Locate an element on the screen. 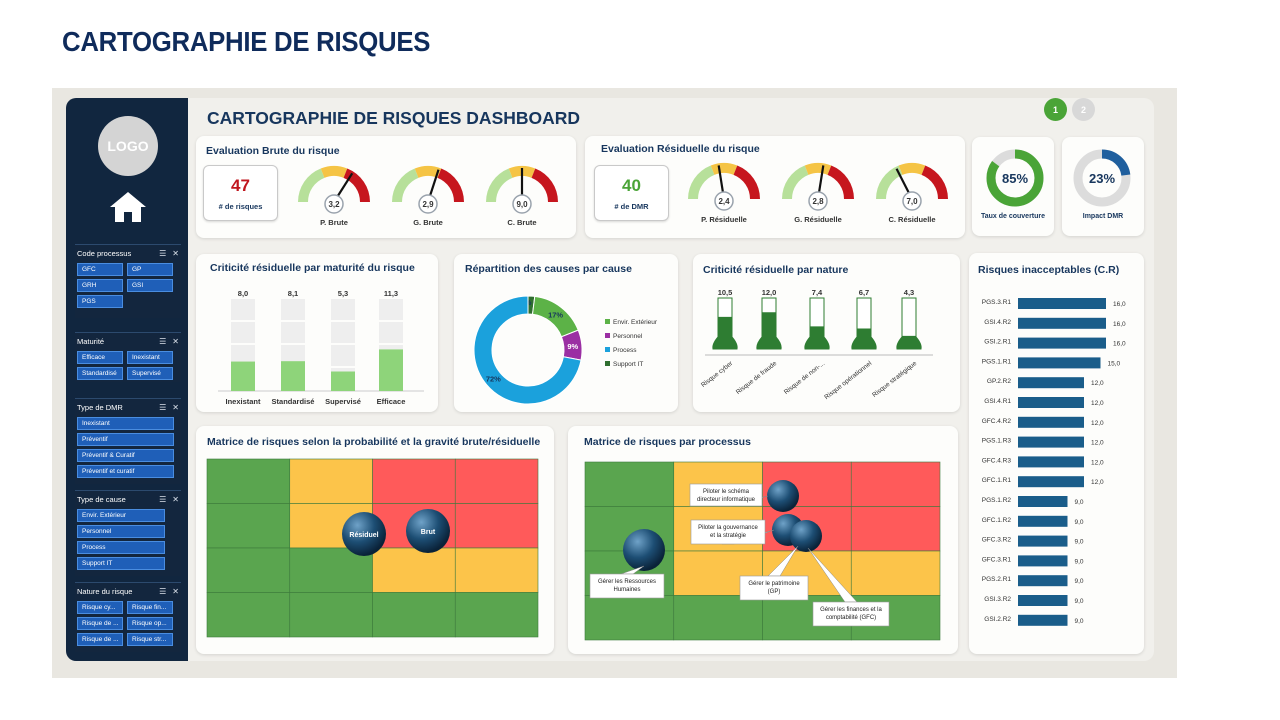 This screenshot has width=1280, height=720. gauge-label: C. Brute is located at coordinates (522, 222).